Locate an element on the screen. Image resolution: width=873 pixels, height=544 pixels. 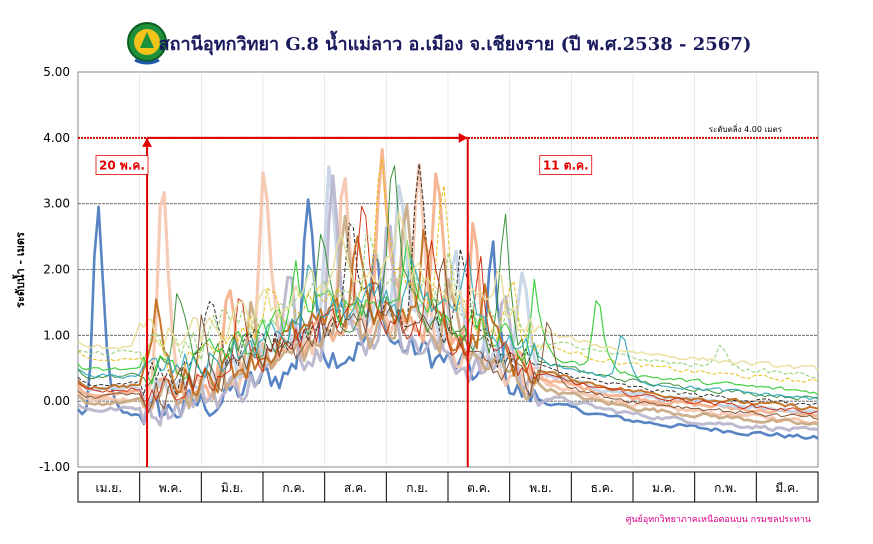
y-tick-label: 1.00 is located at coordinates (56, 335).